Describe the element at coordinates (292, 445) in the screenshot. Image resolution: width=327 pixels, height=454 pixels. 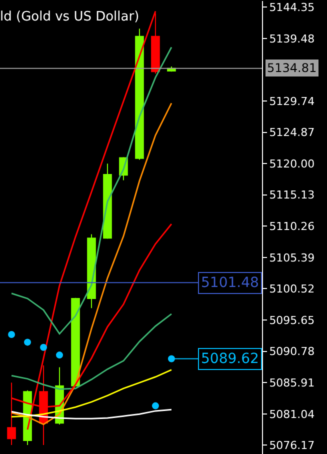
I see `y-tick-label: 5076.17` at that location.